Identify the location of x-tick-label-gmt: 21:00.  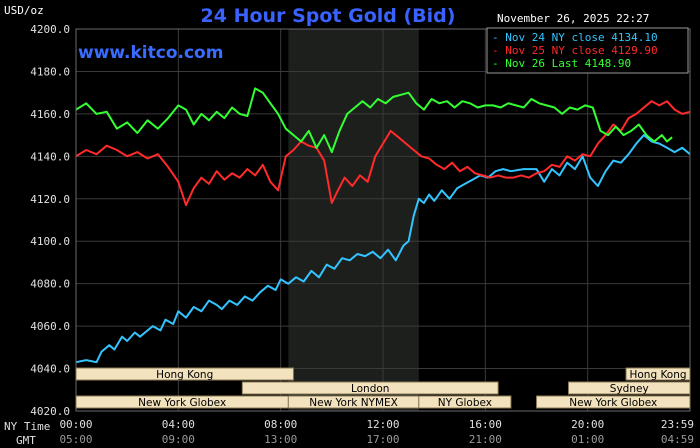
(485, 439).